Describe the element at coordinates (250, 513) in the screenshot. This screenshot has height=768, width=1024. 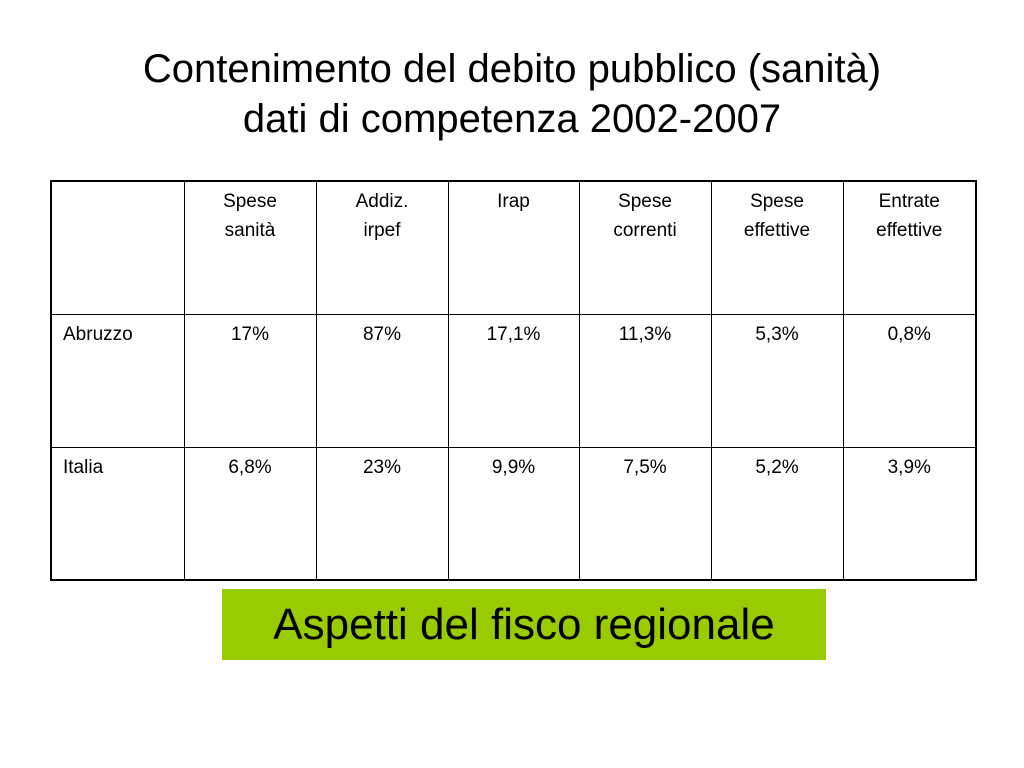
I see `table-cell: 6,8%` at that location.